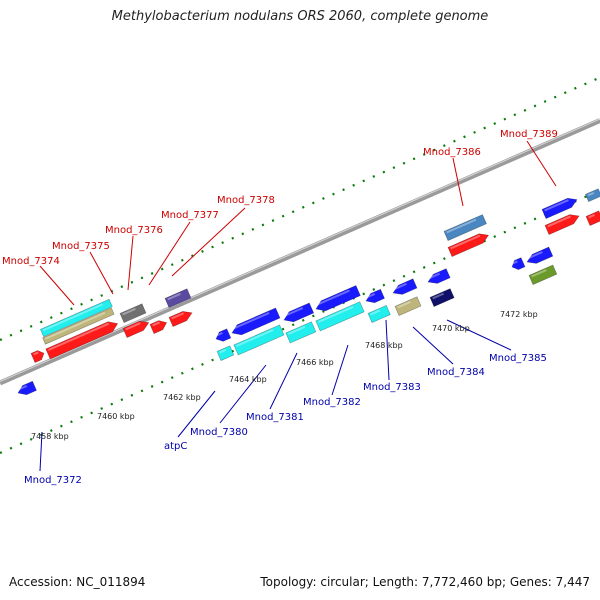 Image resolution: width=600 pixels, height=600 pixels. What do you see at coordinates (404, 304) in the screenshot?
I see `gene-khaki-minus-shine` at bounding box center [404, 304].